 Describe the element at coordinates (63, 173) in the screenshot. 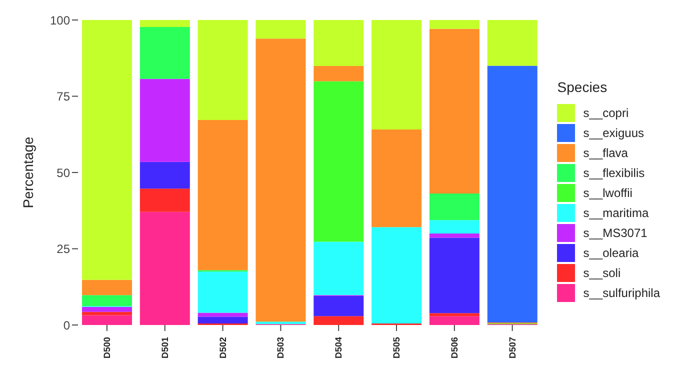

I see `y-tick-label: 50` at that location.